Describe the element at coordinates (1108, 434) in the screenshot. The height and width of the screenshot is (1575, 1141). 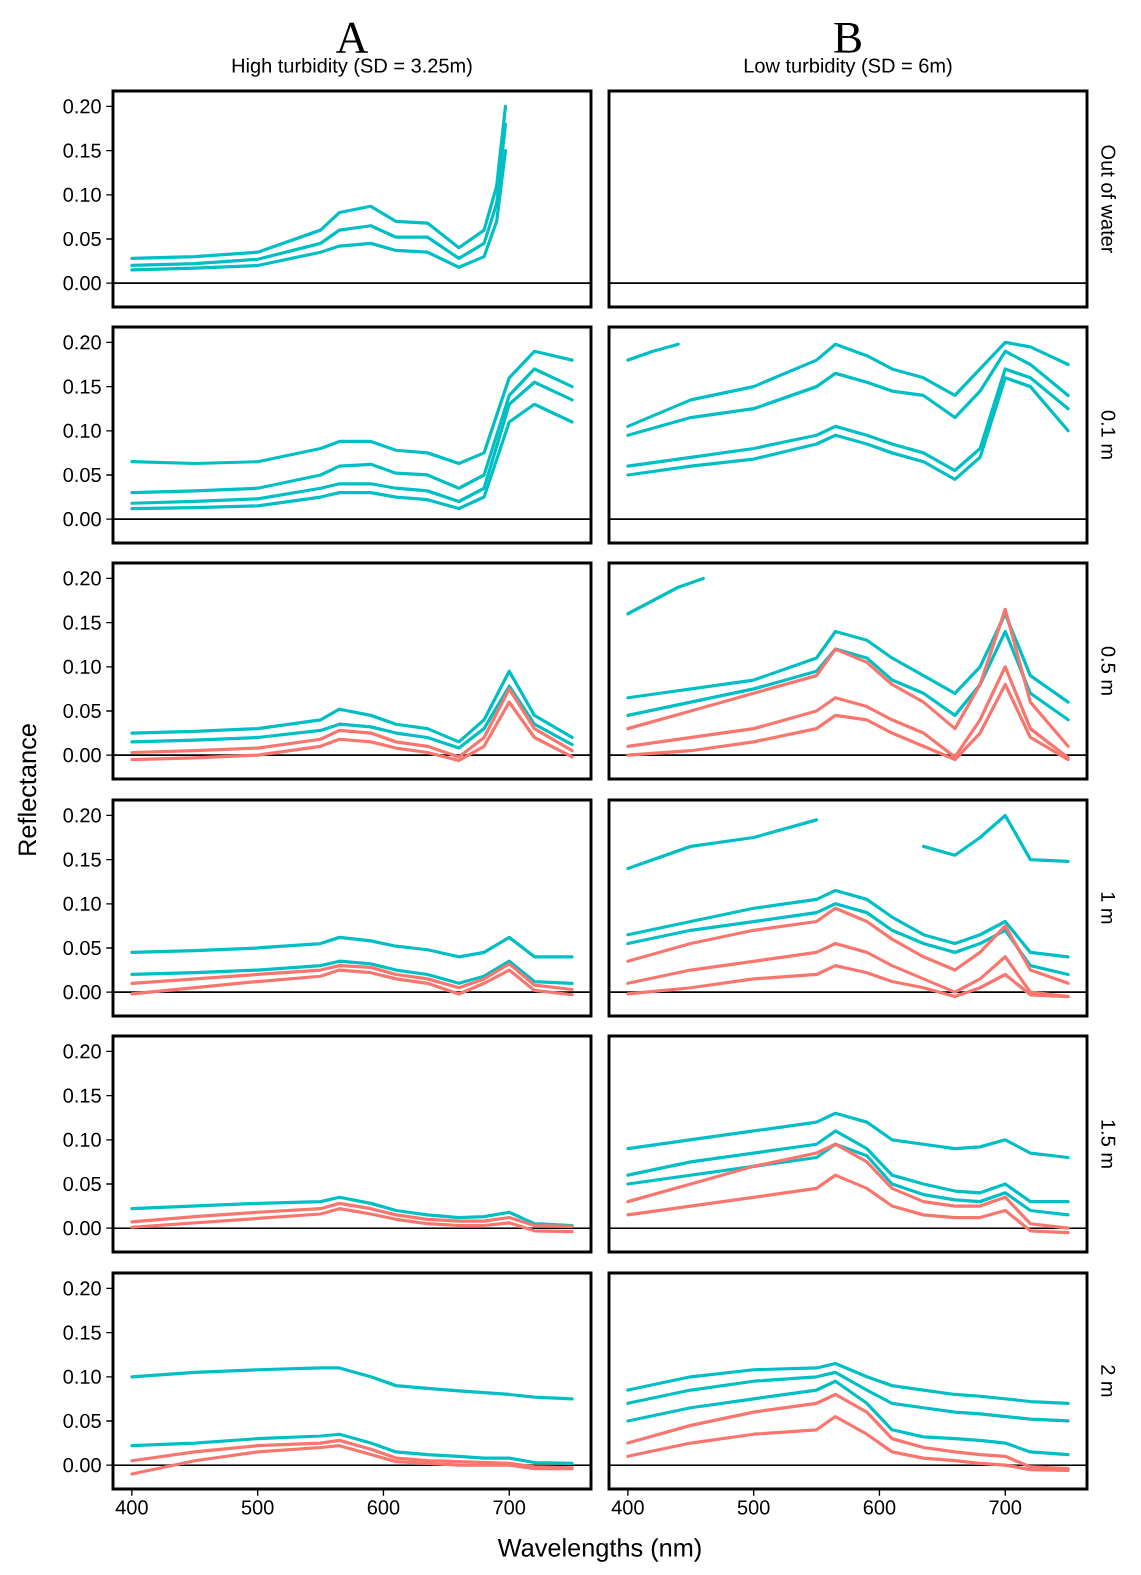
I see `y2-axis-title: 0.1 m` at that location.